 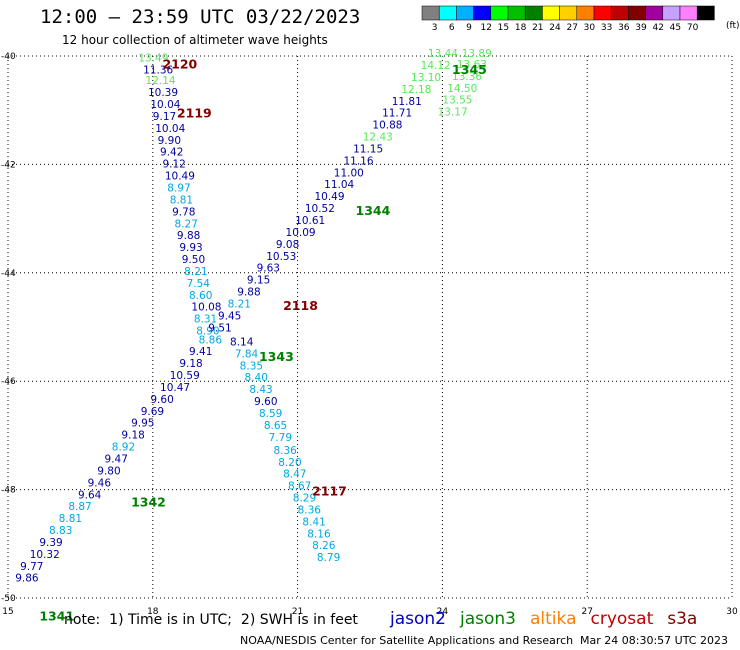 What do you see at coordinates (60, 531) in the screenshot?
I see `wave-height-label: 8.83` at bounding box center [60, 531].